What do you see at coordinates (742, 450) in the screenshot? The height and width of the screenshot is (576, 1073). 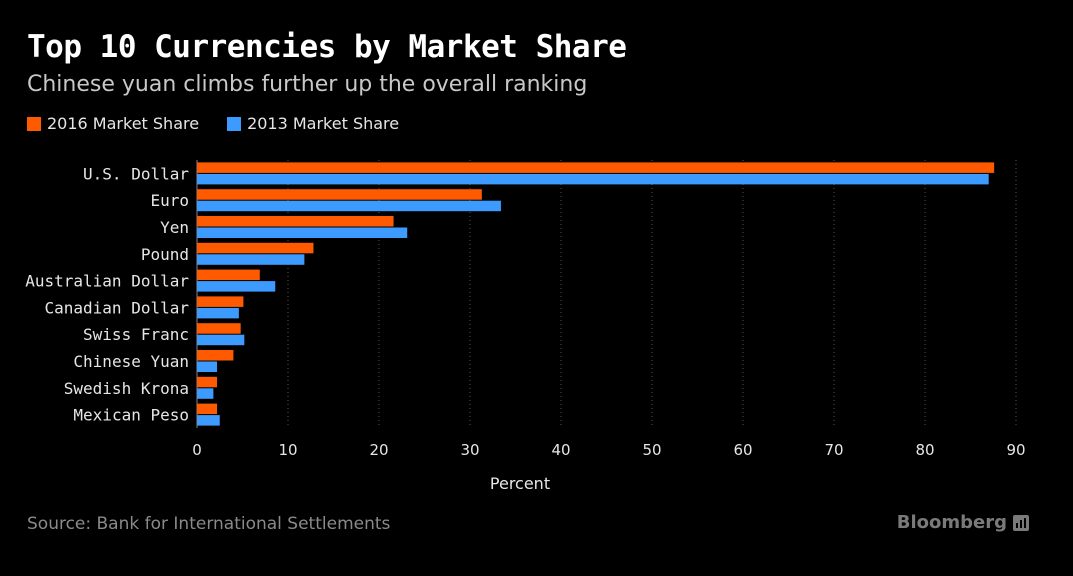 I see `x-tick-label-60: 60` at bounding box center [742, 450].